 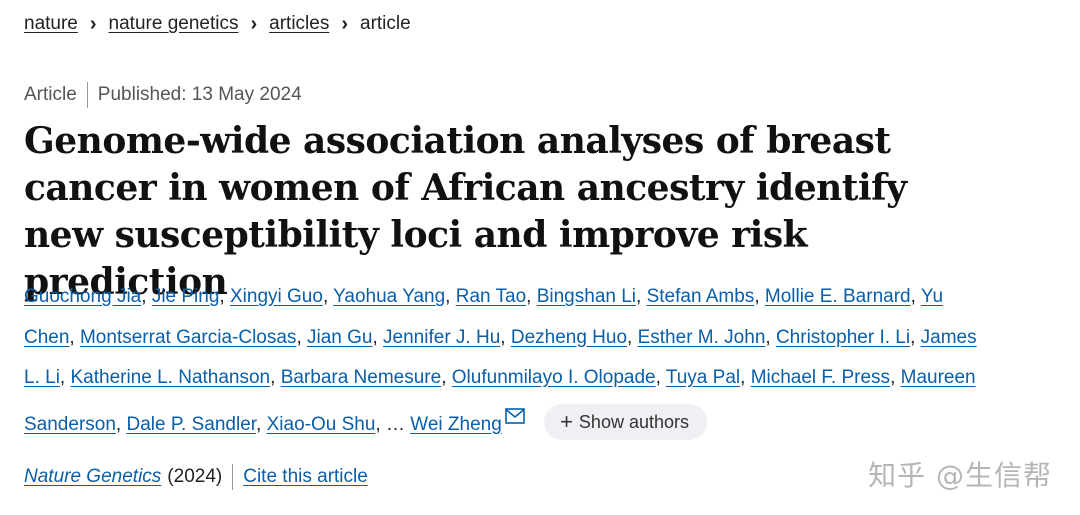 I want to click on author-link: Michael F. Press, so click(x=820, y=377).